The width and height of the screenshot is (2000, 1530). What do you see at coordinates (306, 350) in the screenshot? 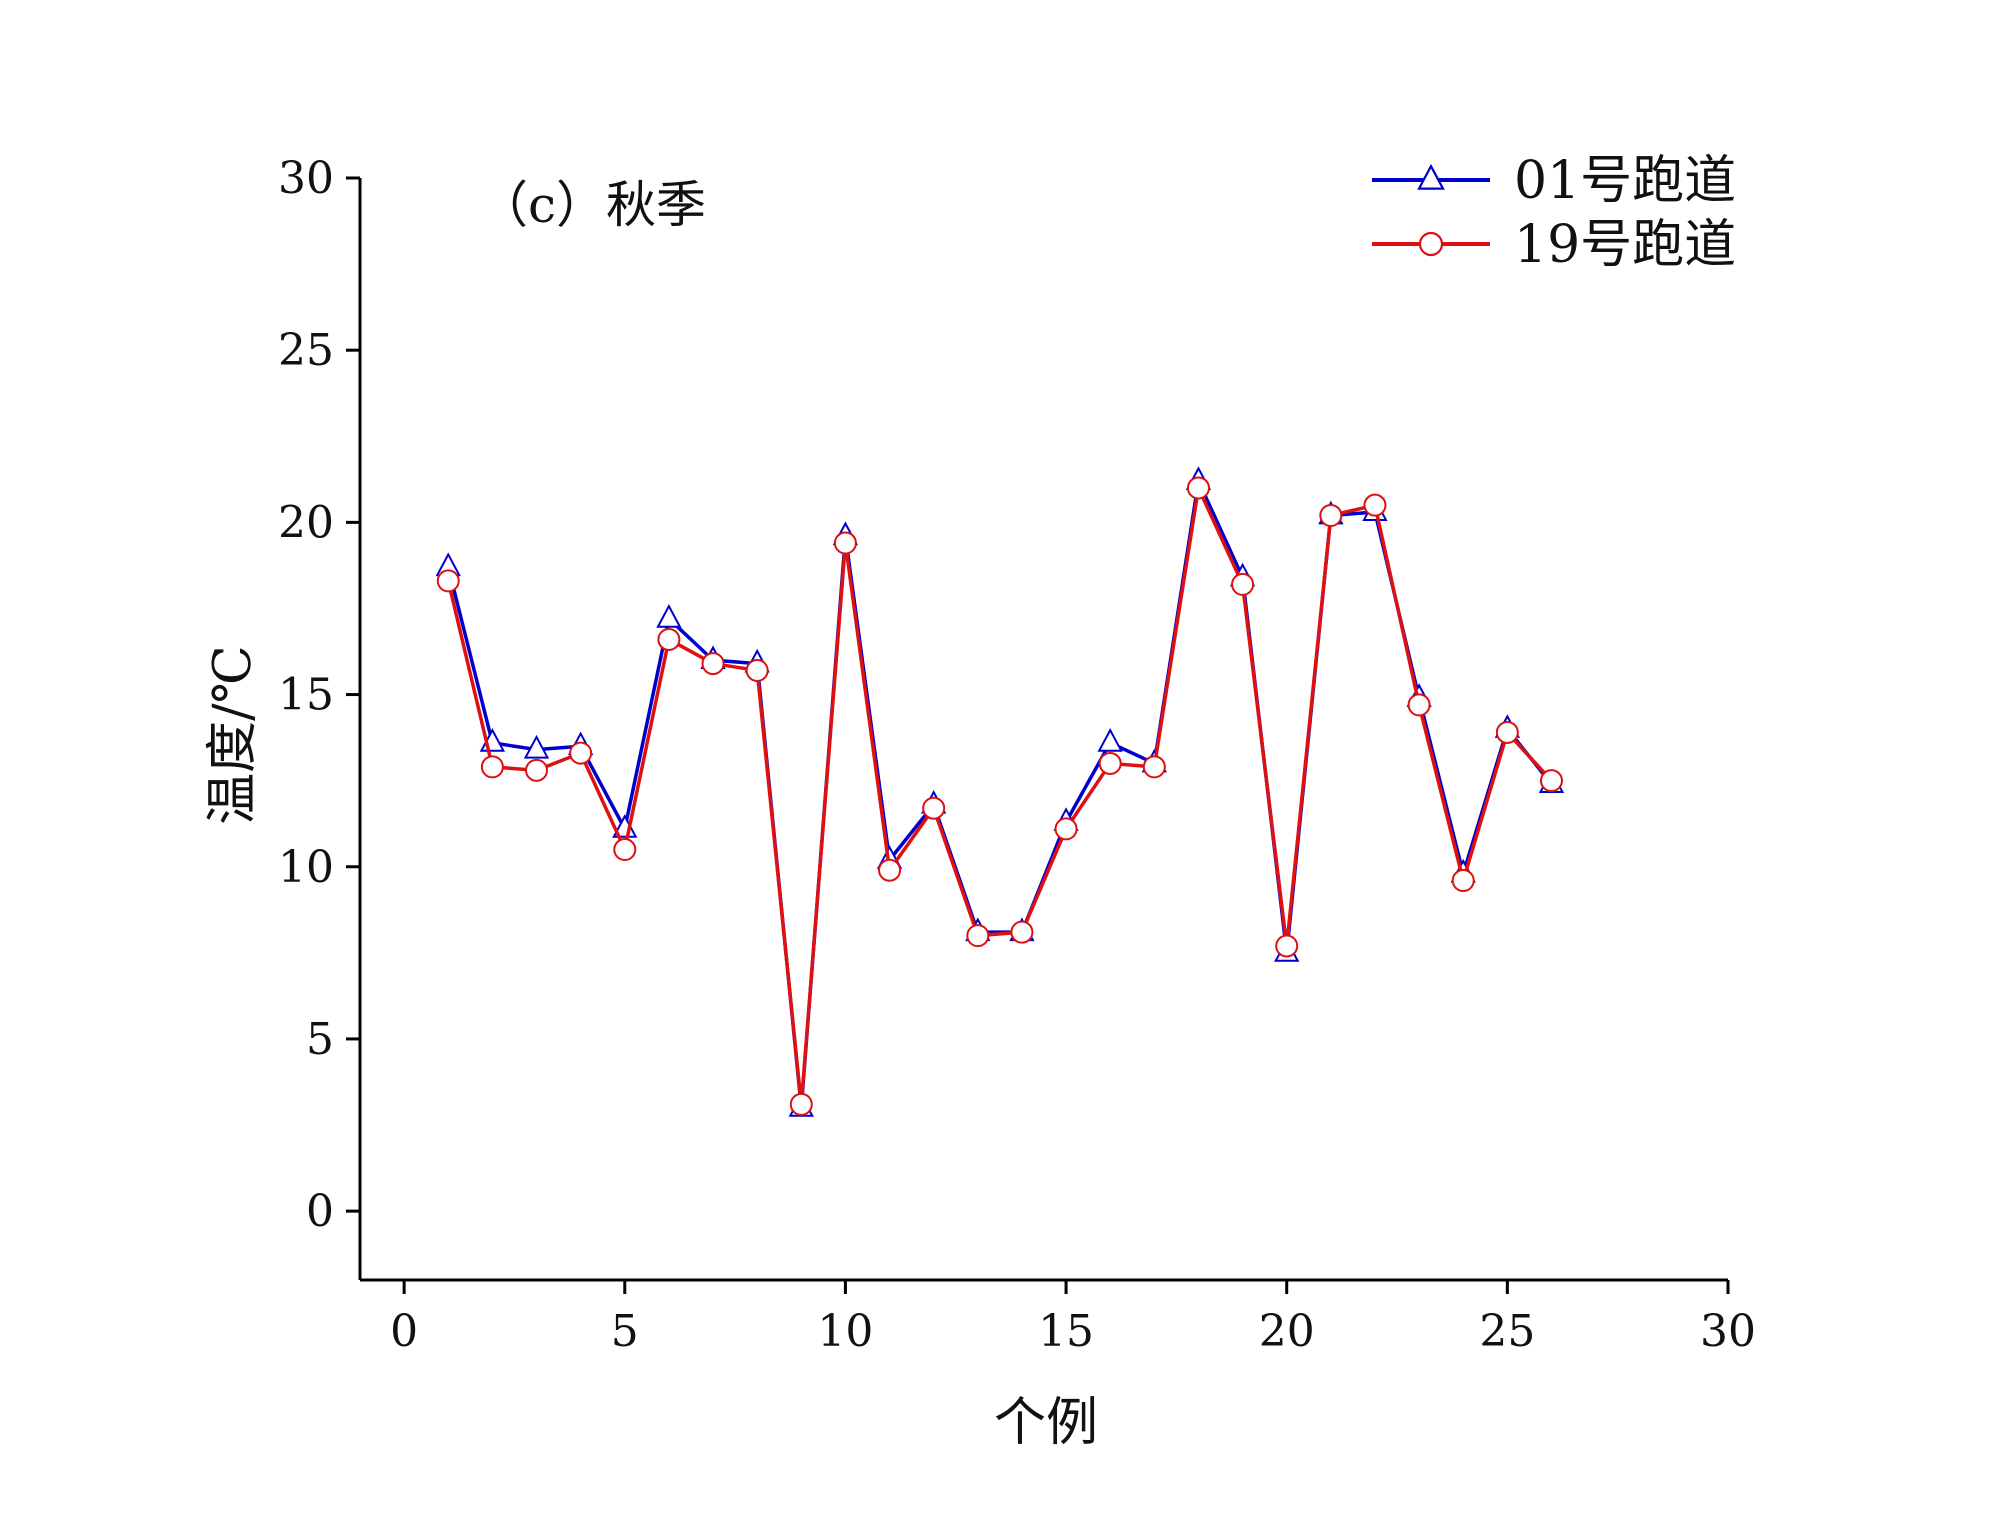
I see `y-tick-label: 25` at bounding box center [306, 350].